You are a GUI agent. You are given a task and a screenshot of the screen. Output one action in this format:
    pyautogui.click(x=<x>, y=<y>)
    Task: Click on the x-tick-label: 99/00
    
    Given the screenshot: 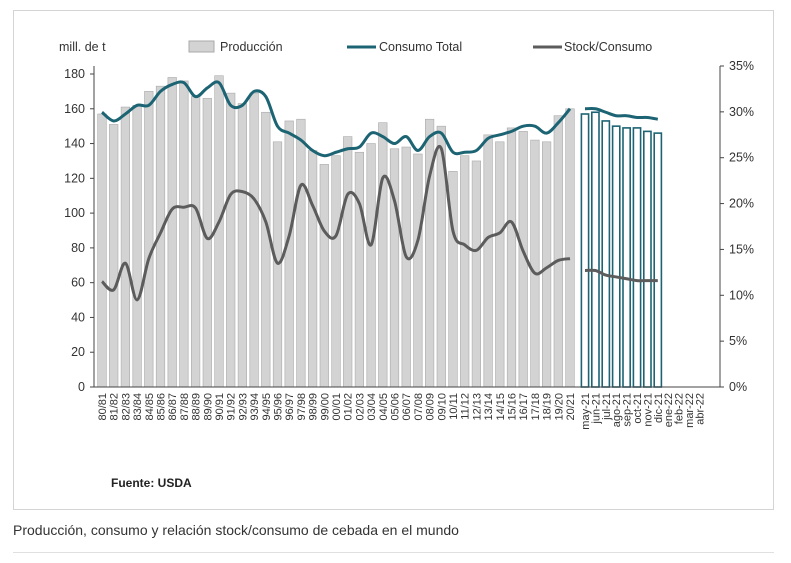 What is the action you would take?
    pyautogui.click(x=325, y=407)
    